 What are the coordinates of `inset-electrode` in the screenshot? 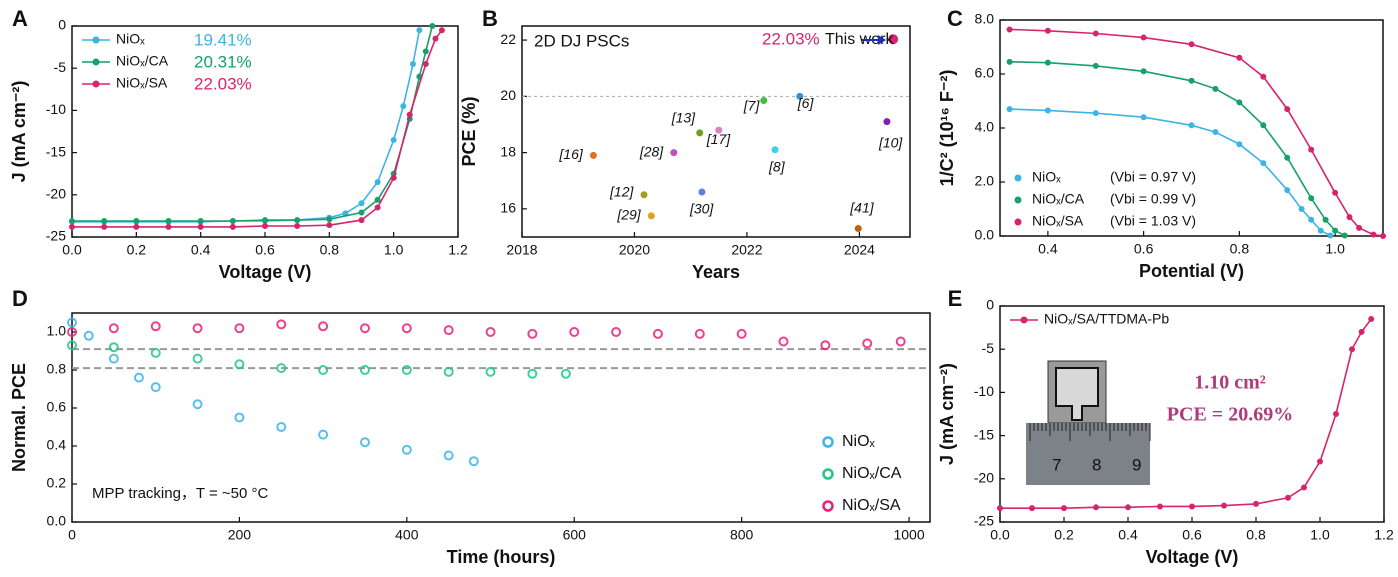 It's located at (1077, 394).